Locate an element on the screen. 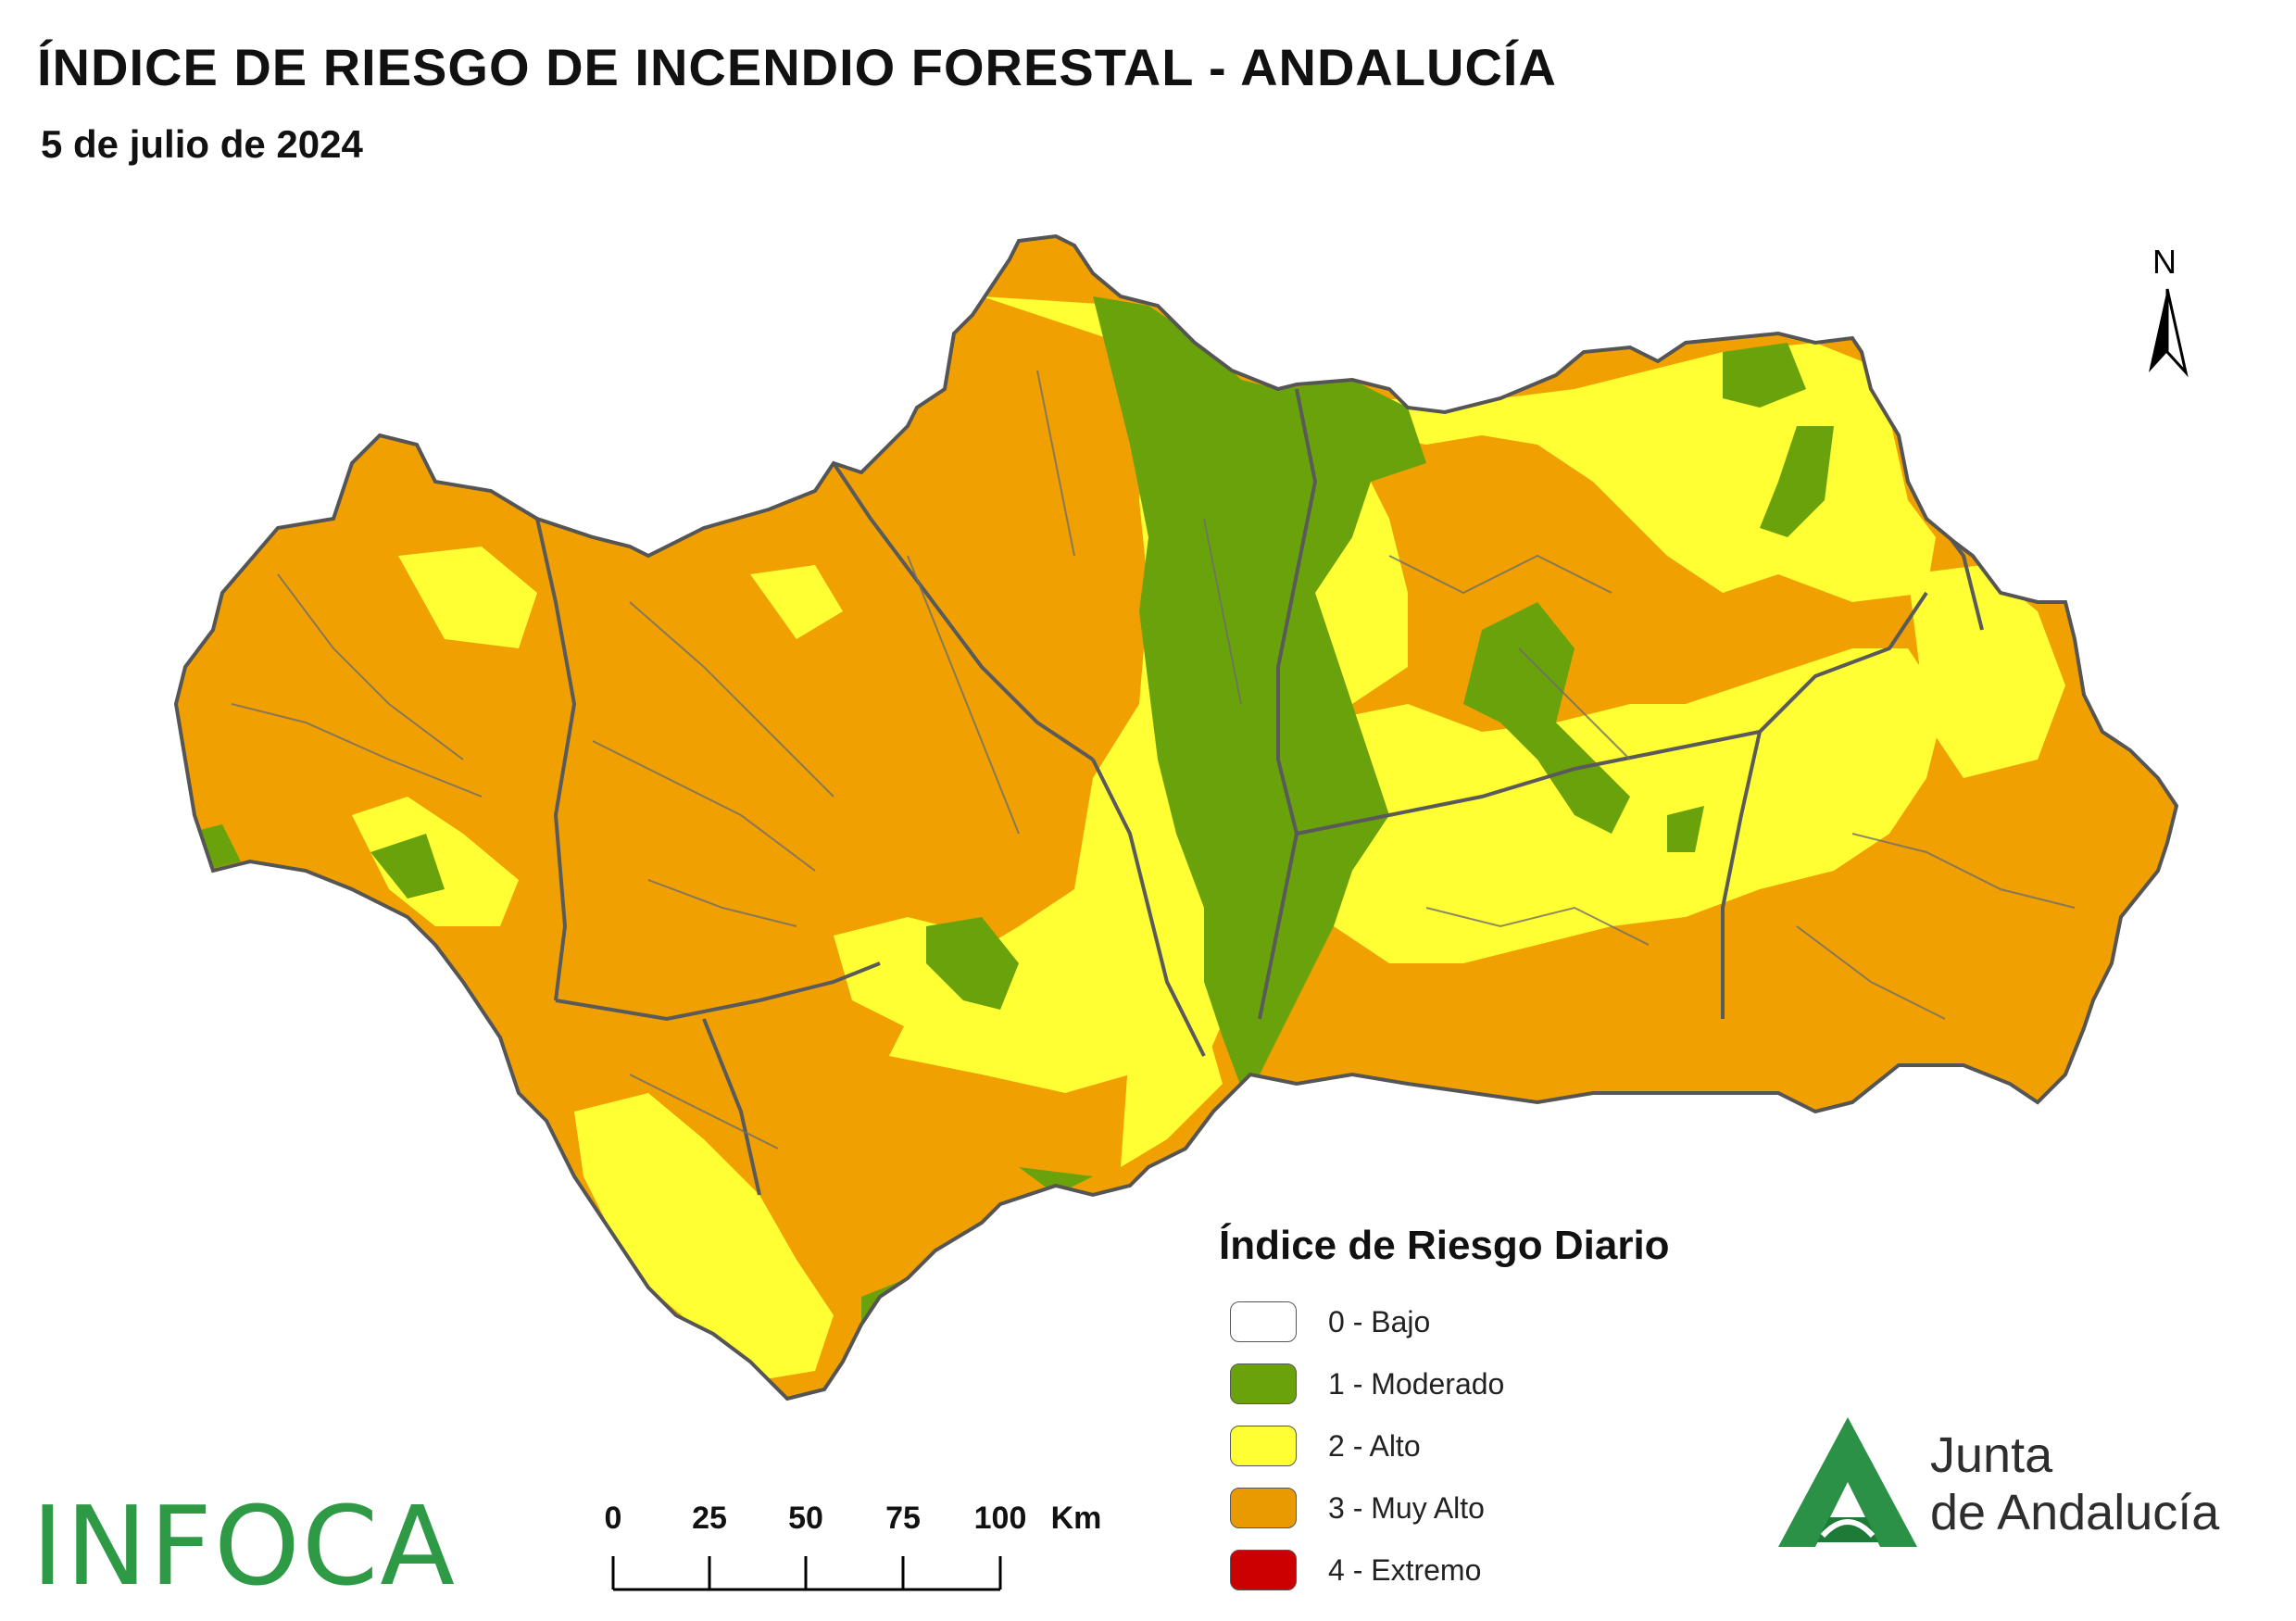 The image size is (2296, 1621). legend-item-moderado: 1 - Moderado is located at coordinates (1367, 1384).